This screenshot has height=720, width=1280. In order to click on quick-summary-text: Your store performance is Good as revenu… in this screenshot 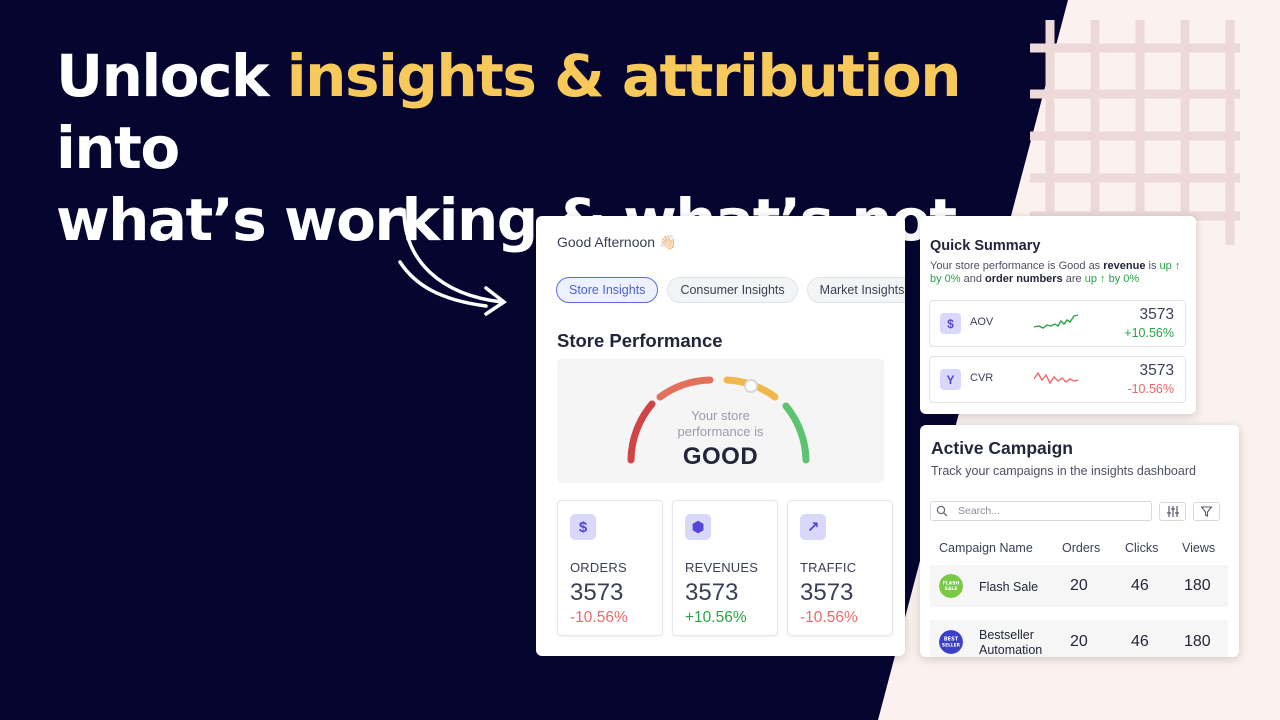, I will do `click(1055, 272)`.